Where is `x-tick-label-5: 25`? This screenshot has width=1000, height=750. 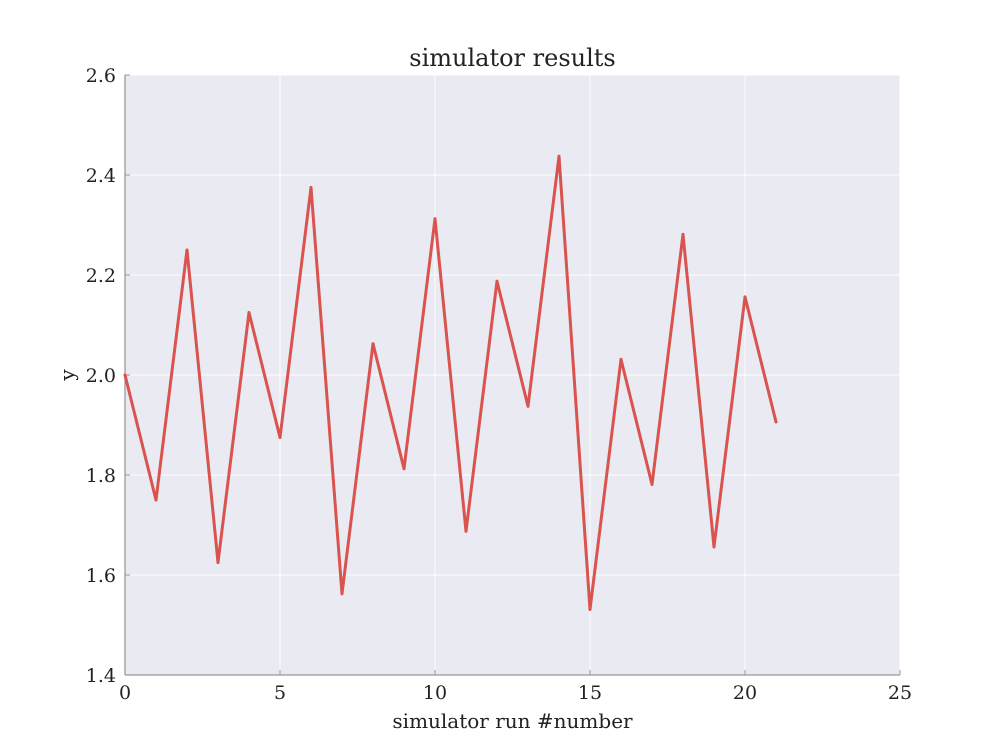
x-tick-label-5: 25 is located at coordinates (900, 693).